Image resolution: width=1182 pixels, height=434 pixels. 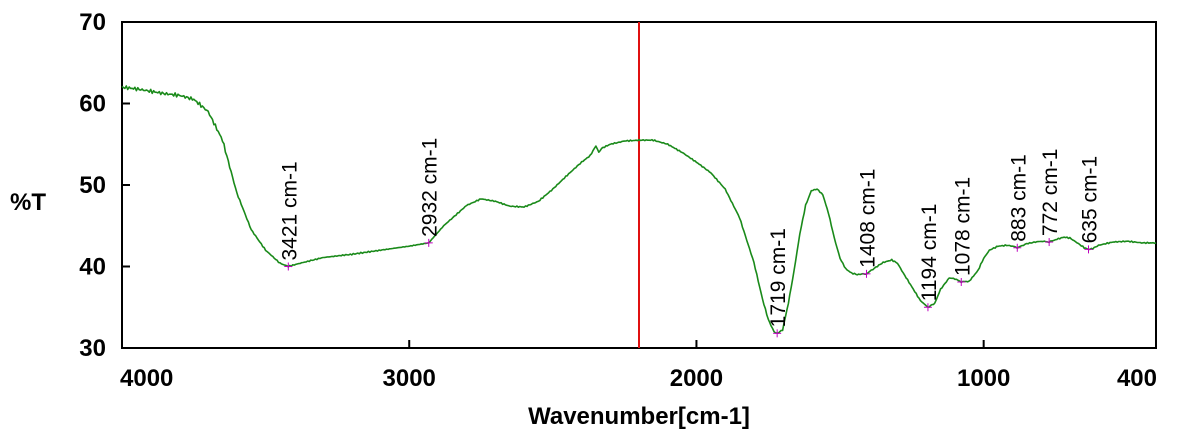 What do you see at coordinates (696, 378) in the screenshot?
I see `x-tick-label: 2000` at bounding box center [696, 378].